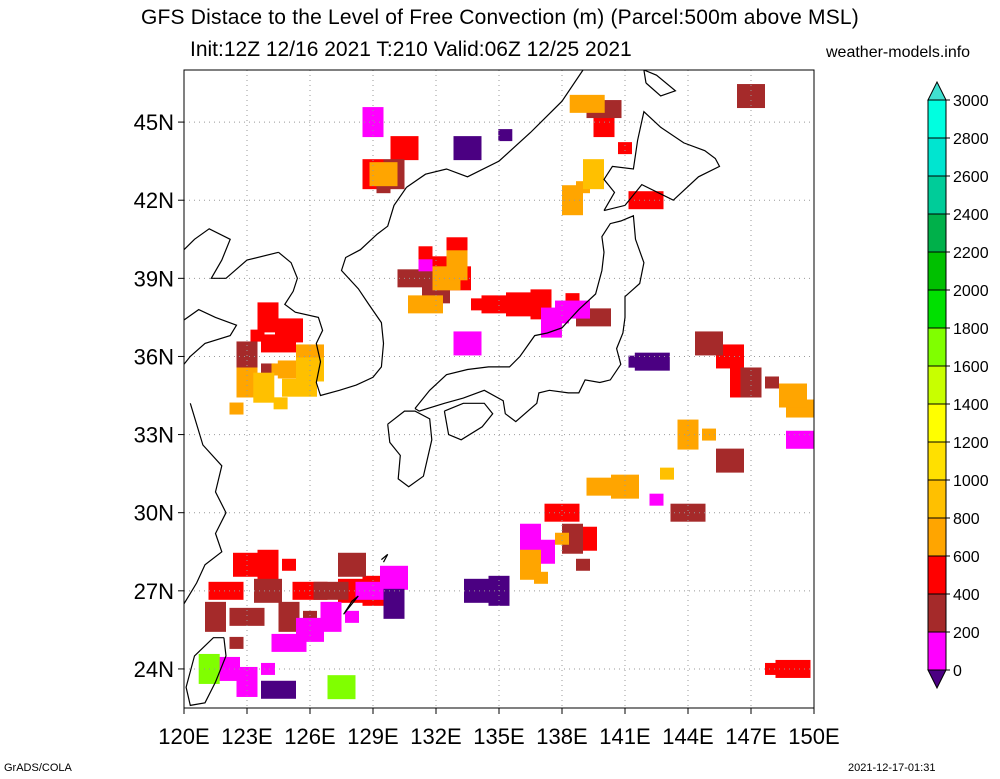  Describe the element at coordinates (892, 768) in the screenshot. I see `footer-right-label: 2021-12-17-01:31` at that location.